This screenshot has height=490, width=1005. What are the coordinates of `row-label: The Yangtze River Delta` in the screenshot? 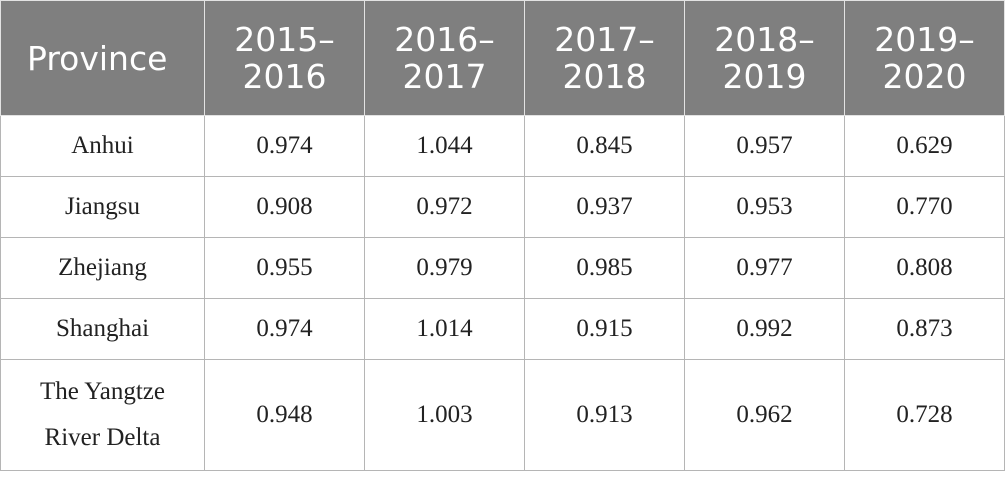 It's located at (102, 415).